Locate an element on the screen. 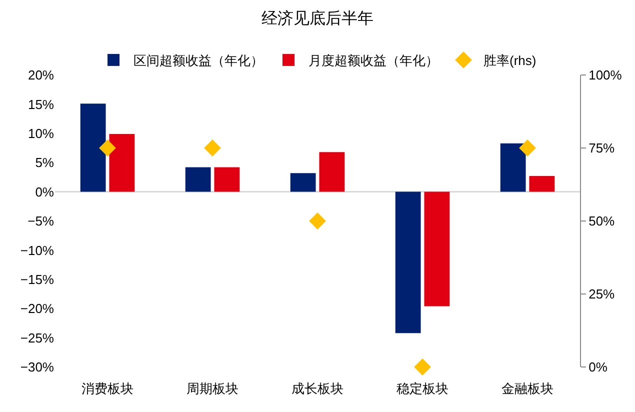  y-tick-label: 5% is located at coordinates (44, 162).